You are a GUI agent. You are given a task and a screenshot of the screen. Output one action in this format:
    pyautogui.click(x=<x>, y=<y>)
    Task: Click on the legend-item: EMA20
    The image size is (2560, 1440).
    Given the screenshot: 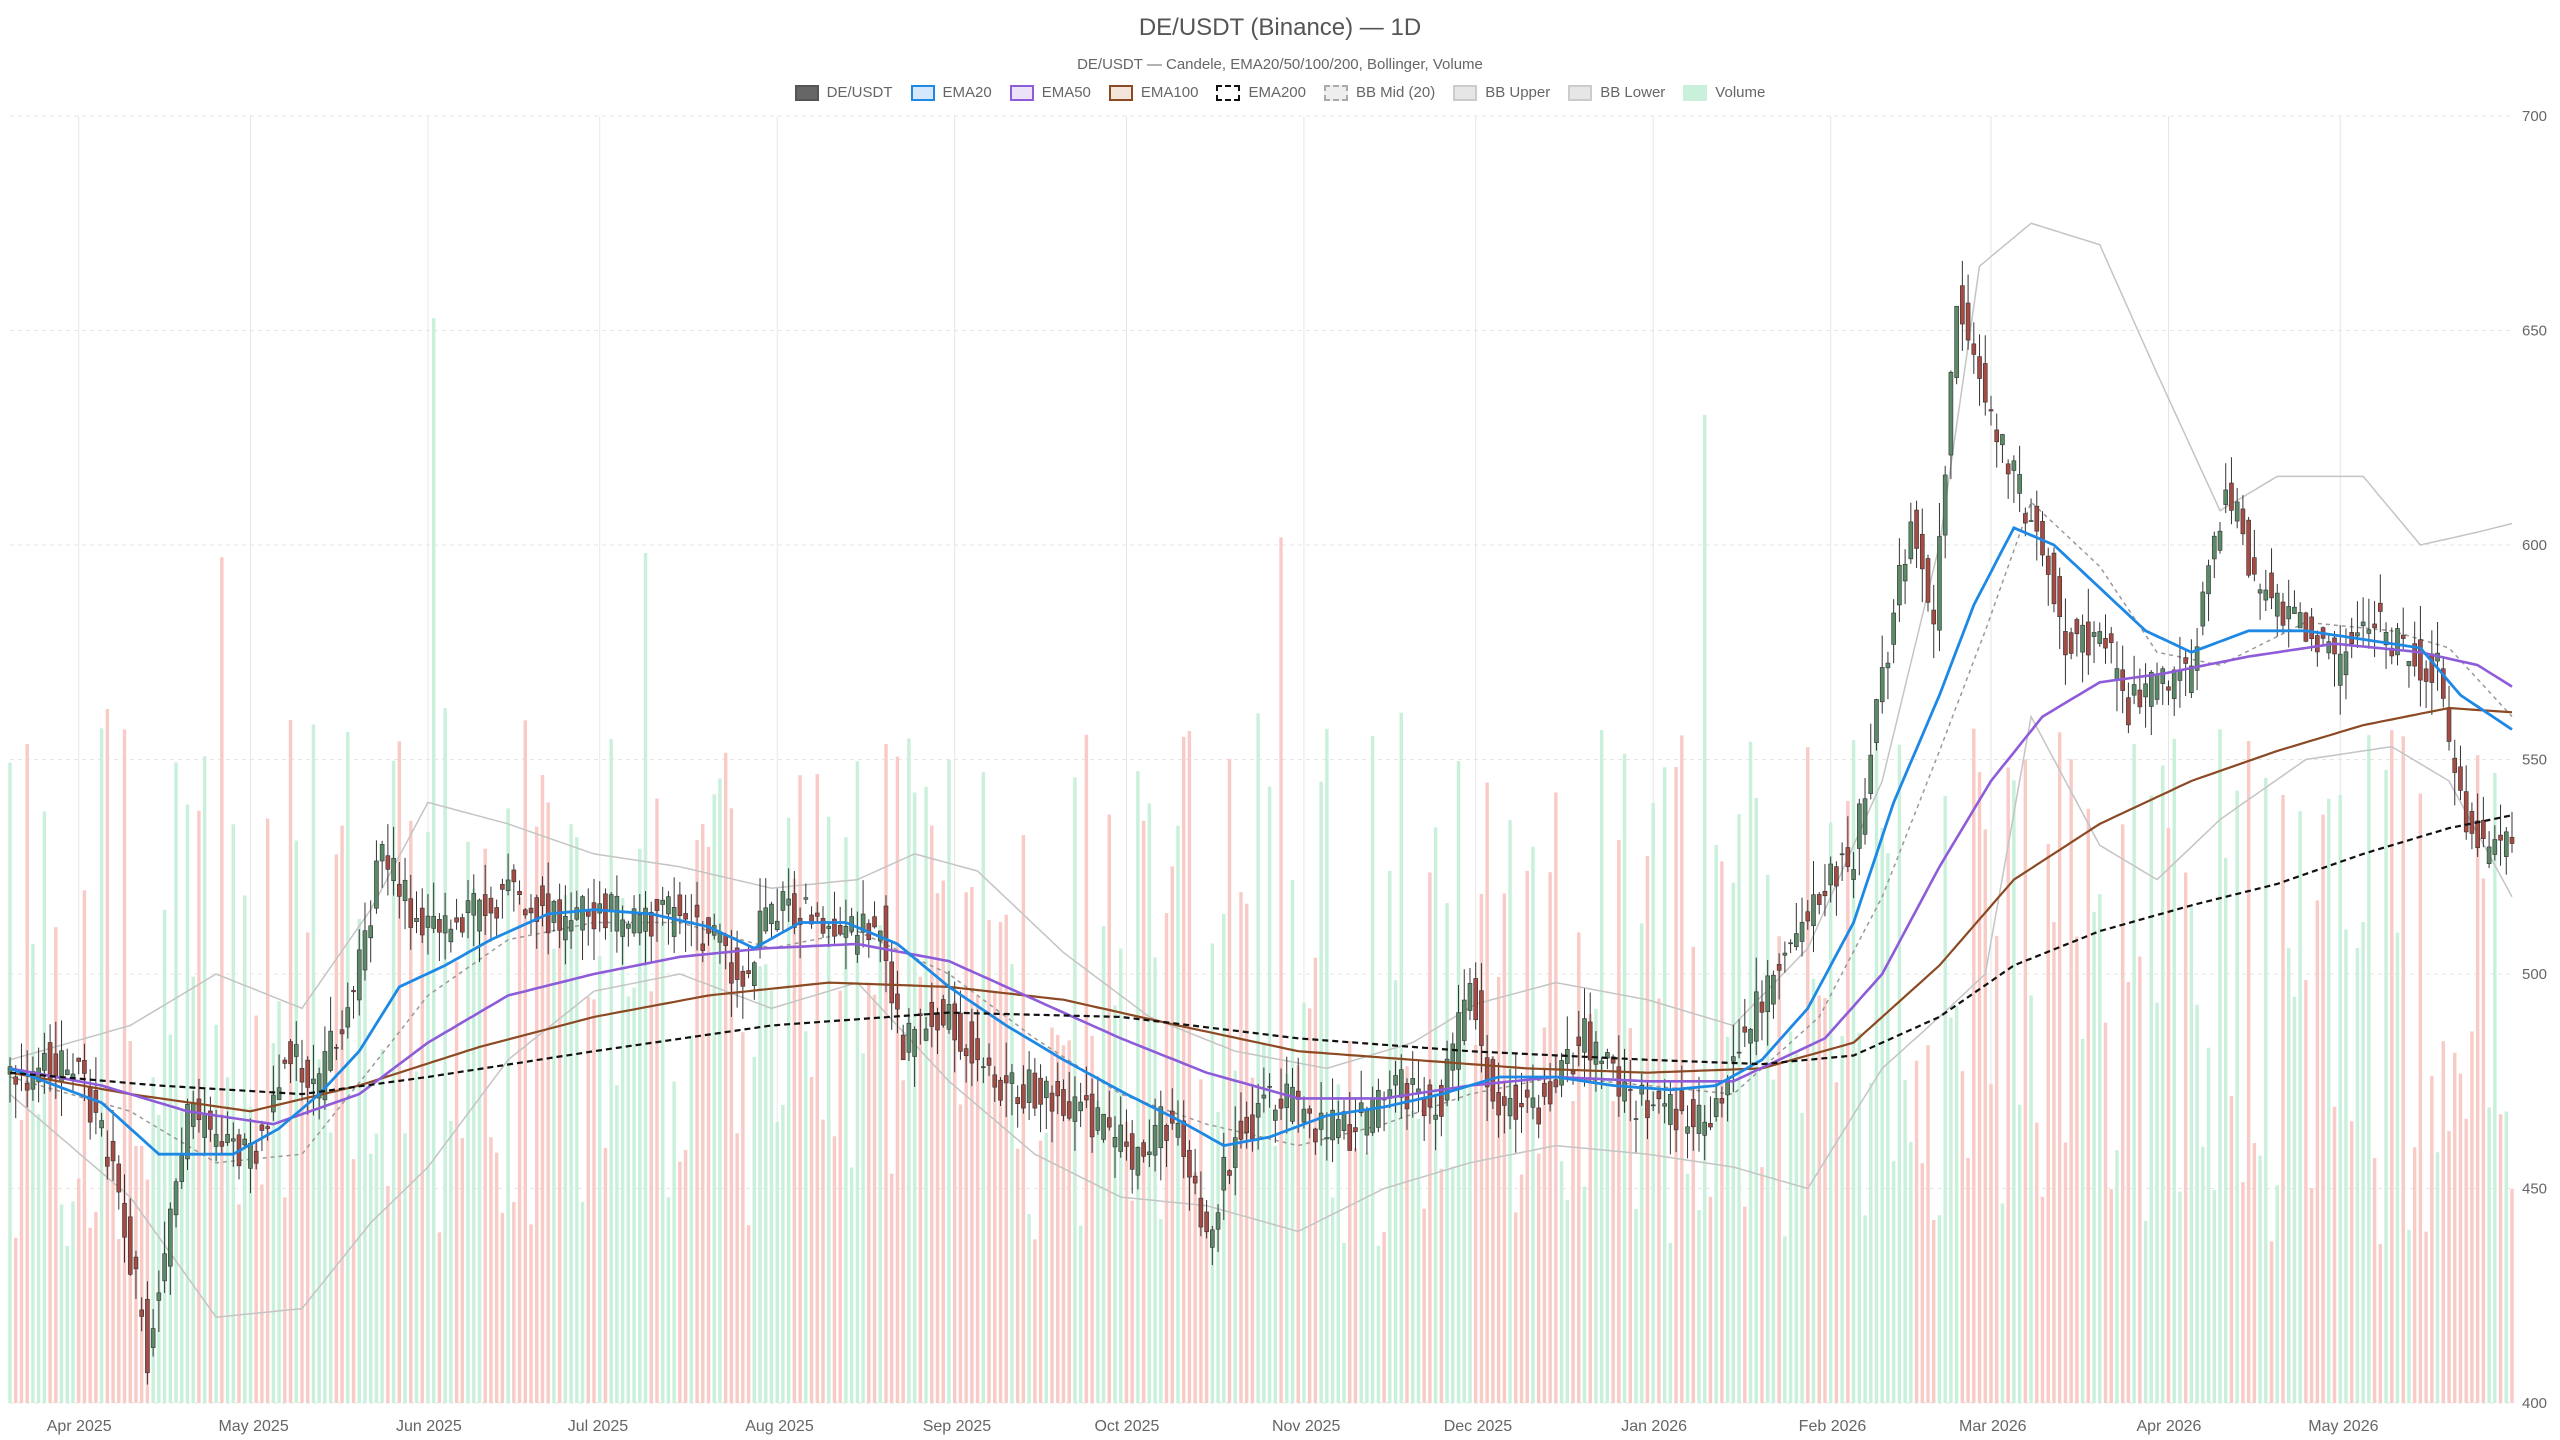 What is the action you would take?
    pyautogui.click(x=951, y=92)
    